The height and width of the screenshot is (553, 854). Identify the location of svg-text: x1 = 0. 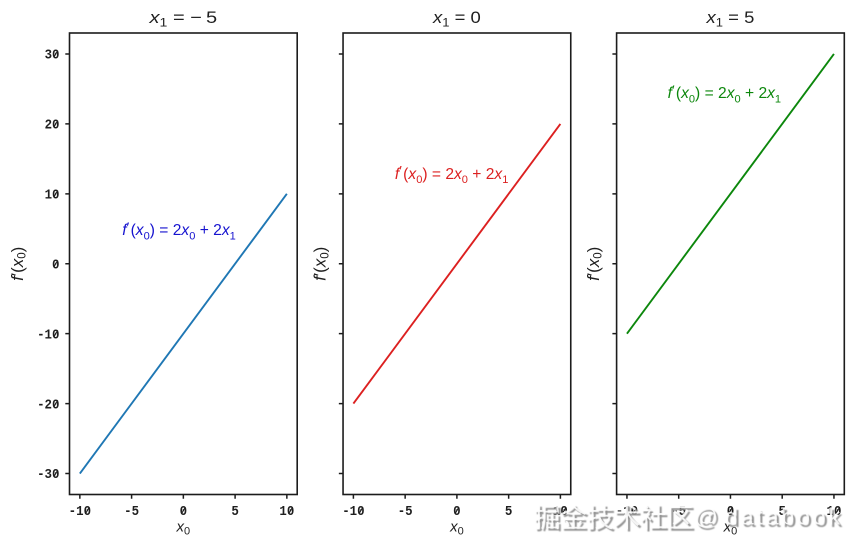
(456, 19).